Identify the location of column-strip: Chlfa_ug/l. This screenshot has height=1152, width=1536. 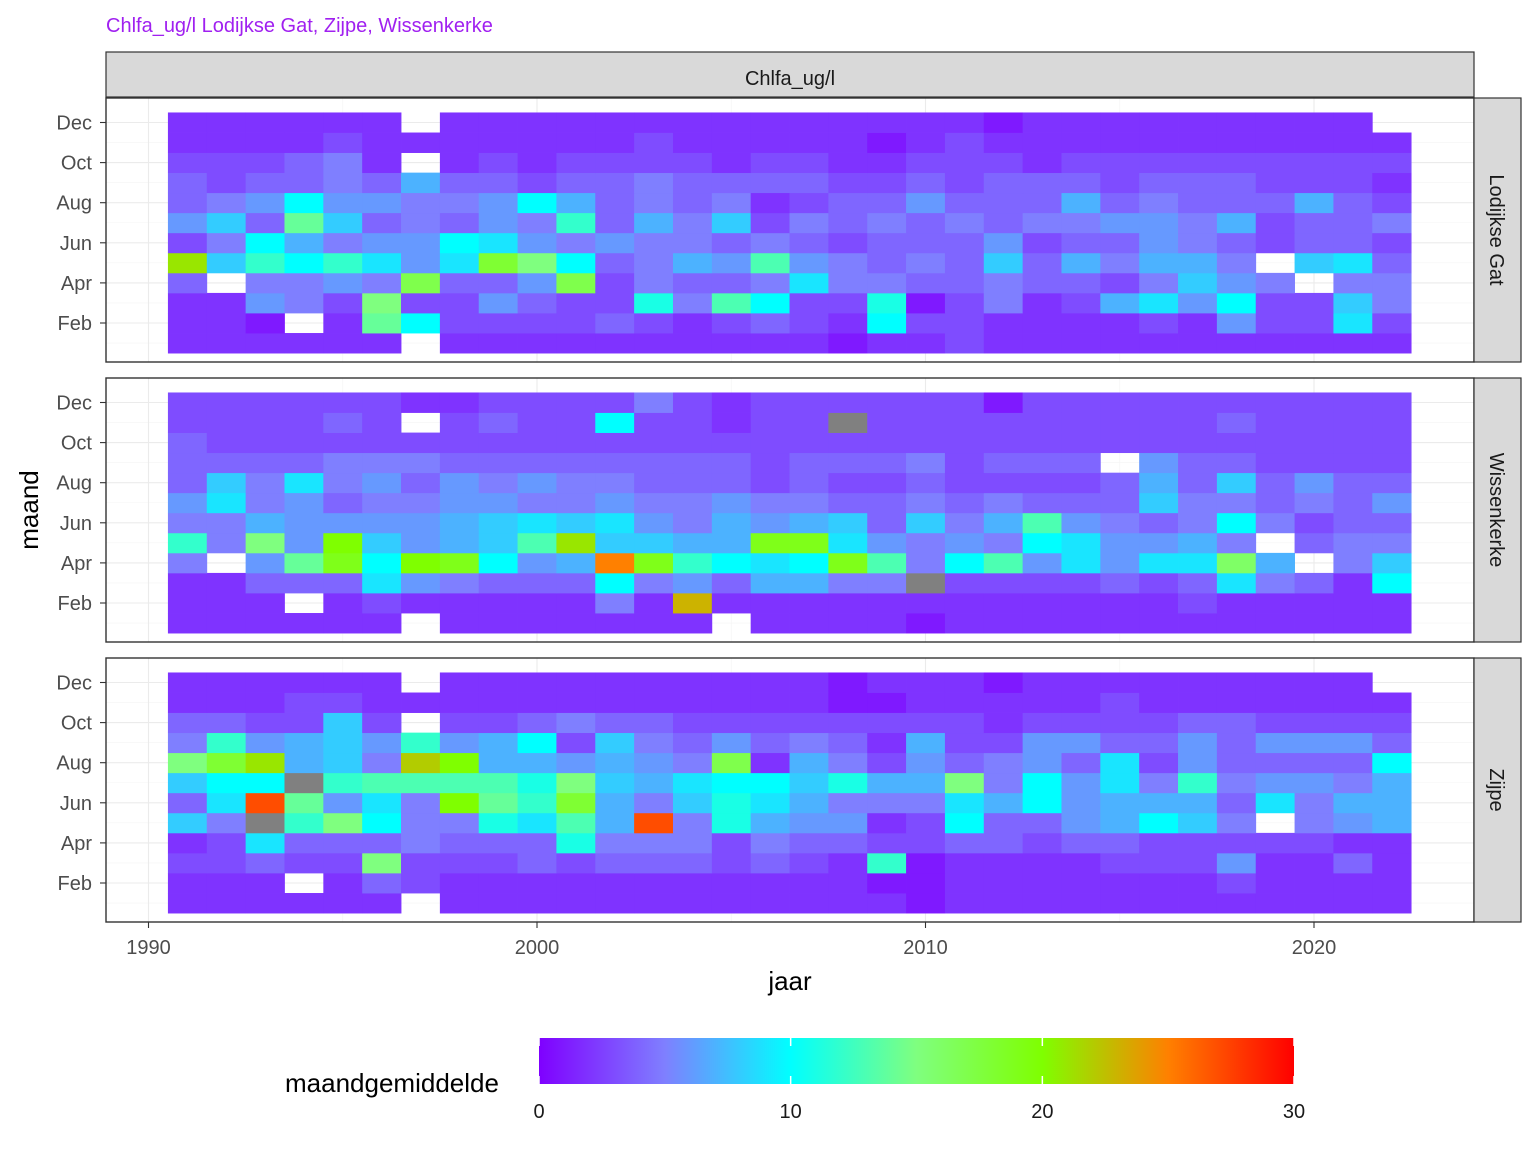
(790, 74).